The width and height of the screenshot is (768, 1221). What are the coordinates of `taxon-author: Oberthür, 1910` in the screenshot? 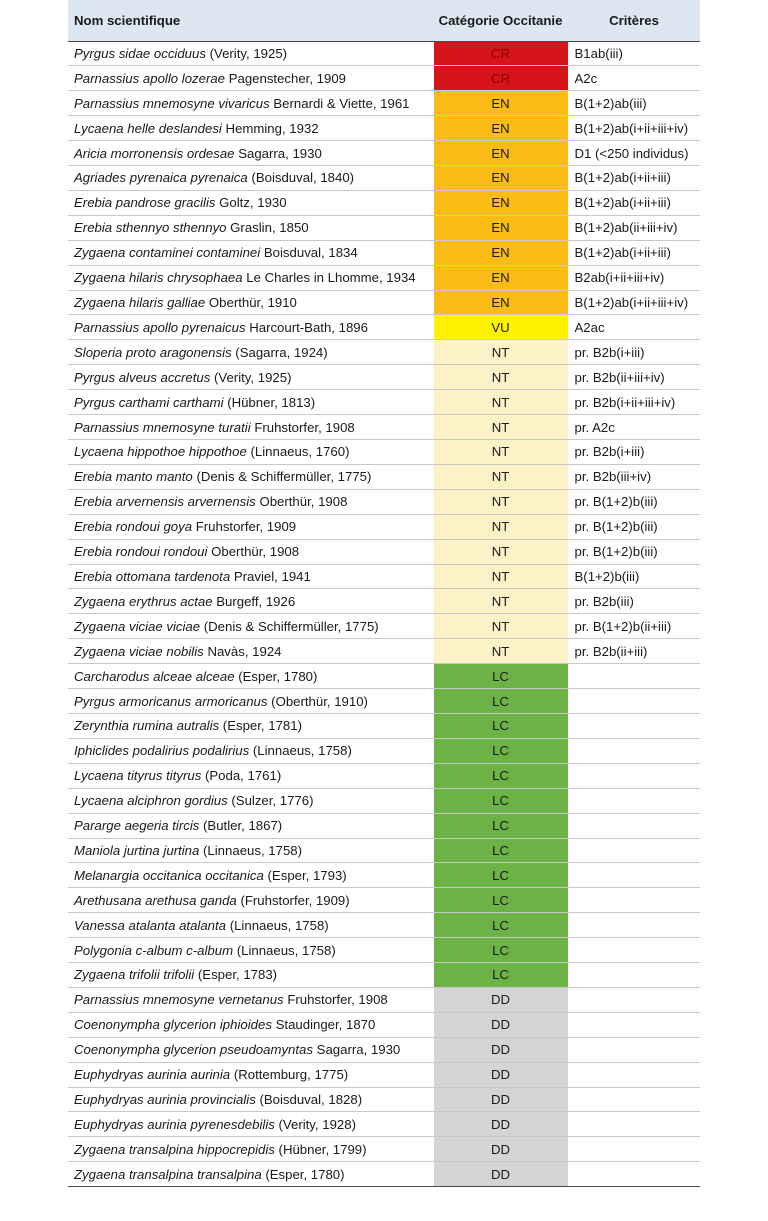 It's located at (252, 303).